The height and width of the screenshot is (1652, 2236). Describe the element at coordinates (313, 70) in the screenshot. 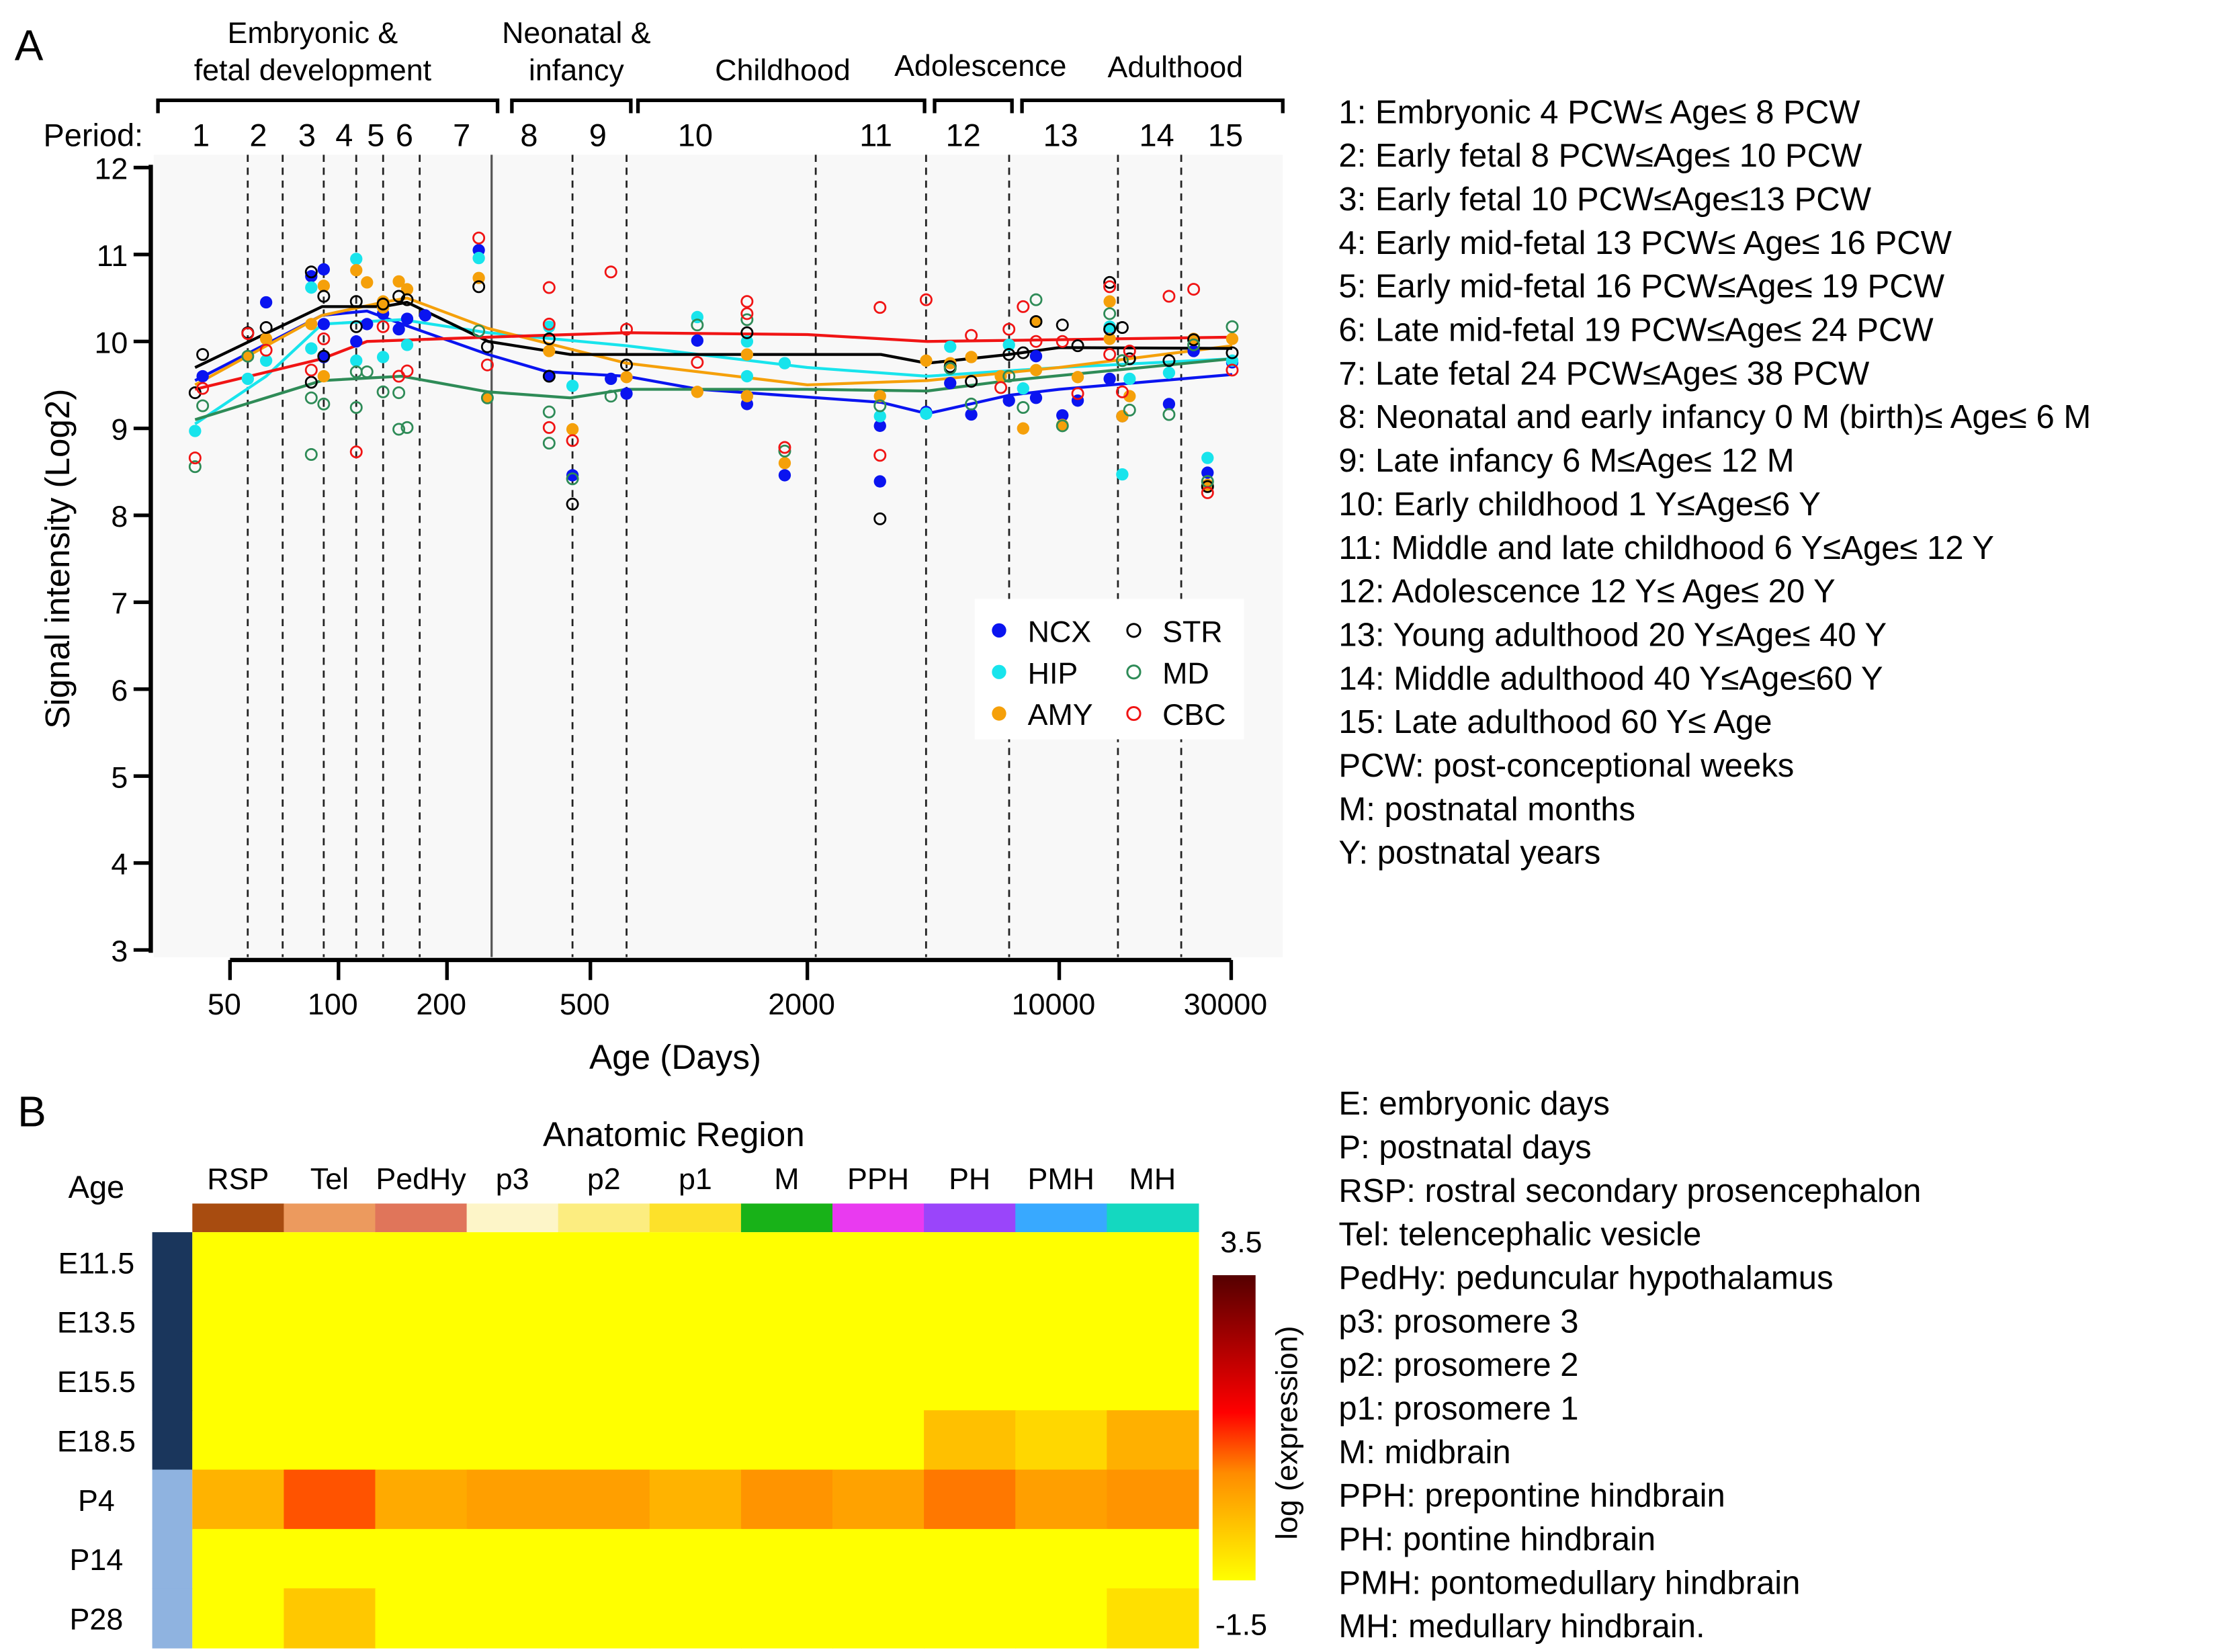

I see `group-label: fetal development` at that location.